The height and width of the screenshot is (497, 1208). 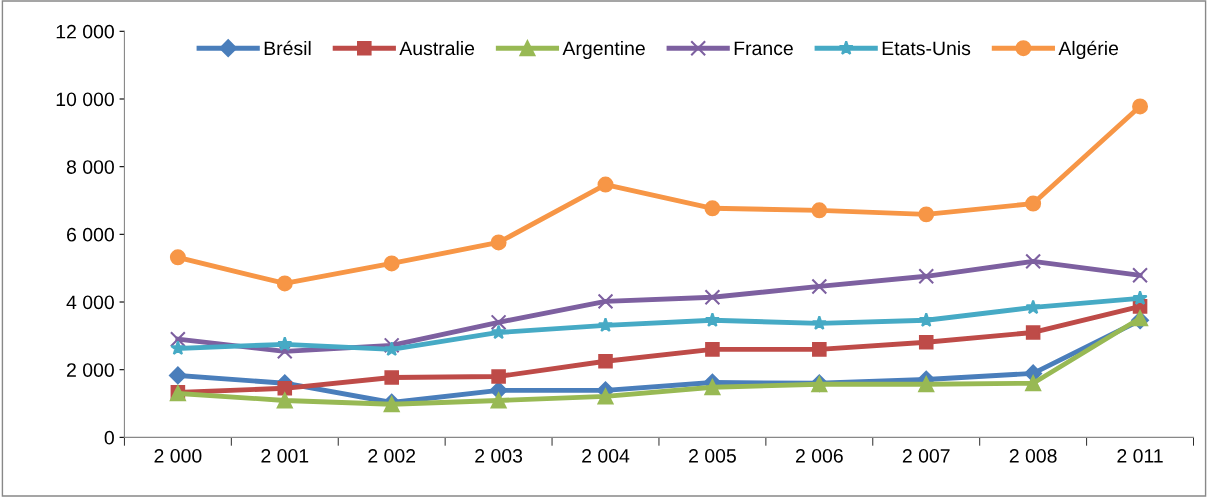 What do you see at coordinates (926, 48) in the screenshot?
I see `legend-label: Etats-Unis` at bounding box center [926, 48].